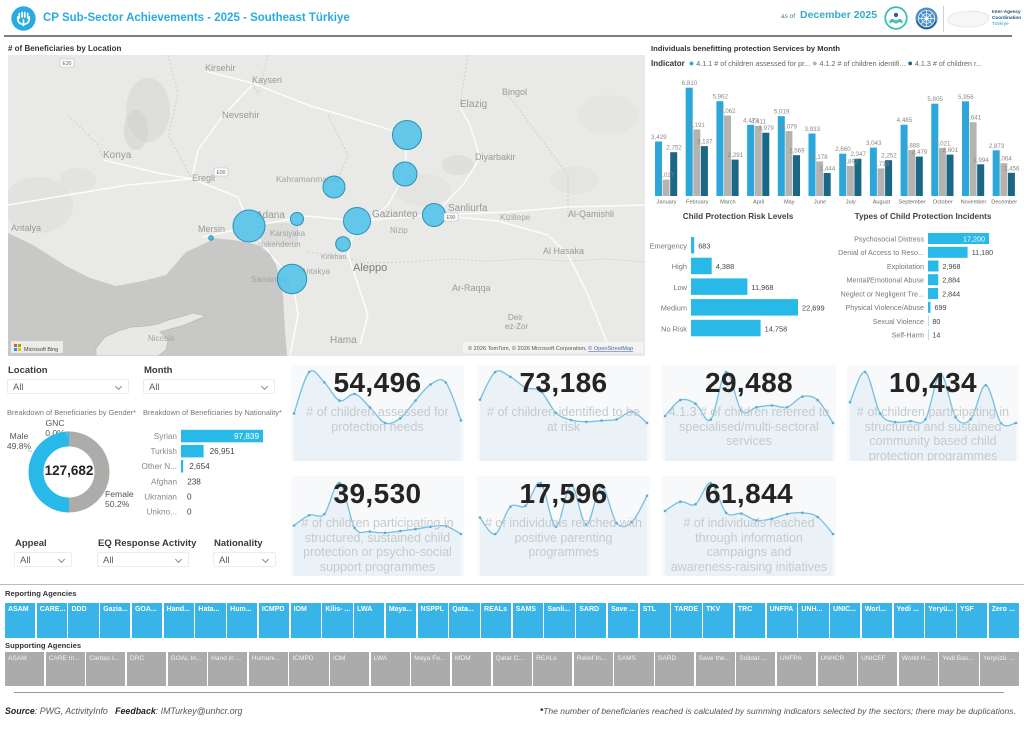  Describe the element at coordinates (270, 279) in the screenshot. I see `svg-text: Samandag` at that location.